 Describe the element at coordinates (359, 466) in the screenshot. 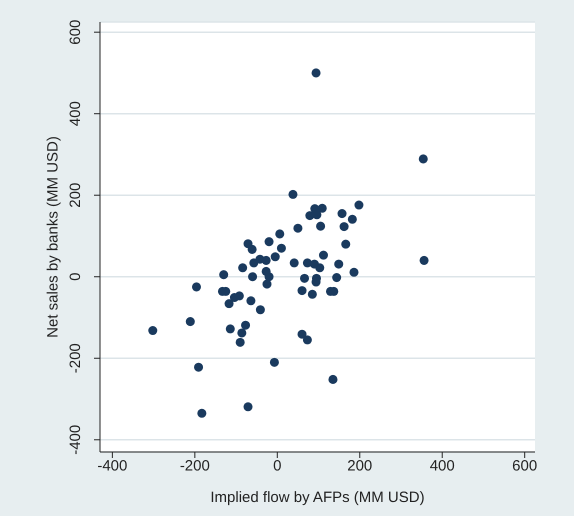

I see `x-tick-label: 200` at that location.